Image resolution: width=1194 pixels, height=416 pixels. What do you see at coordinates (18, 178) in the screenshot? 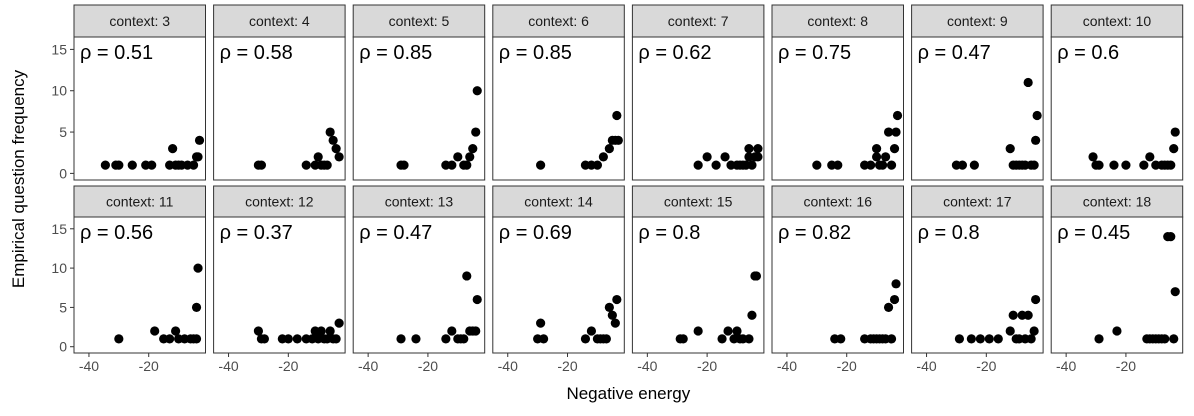
I see `y-axis-title: Empirical question frequency` at bounding box center [18, 178].